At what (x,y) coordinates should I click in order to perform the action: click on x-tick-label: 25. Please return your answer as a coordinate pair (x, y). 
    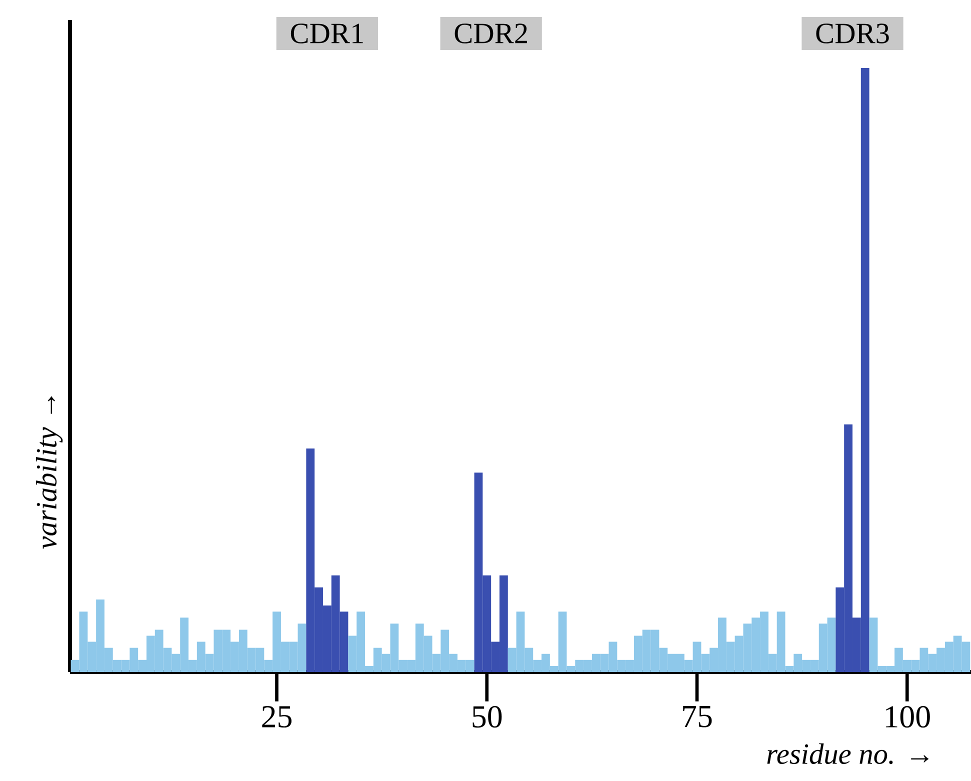
    Looking at the image, I should click on (277, 717).